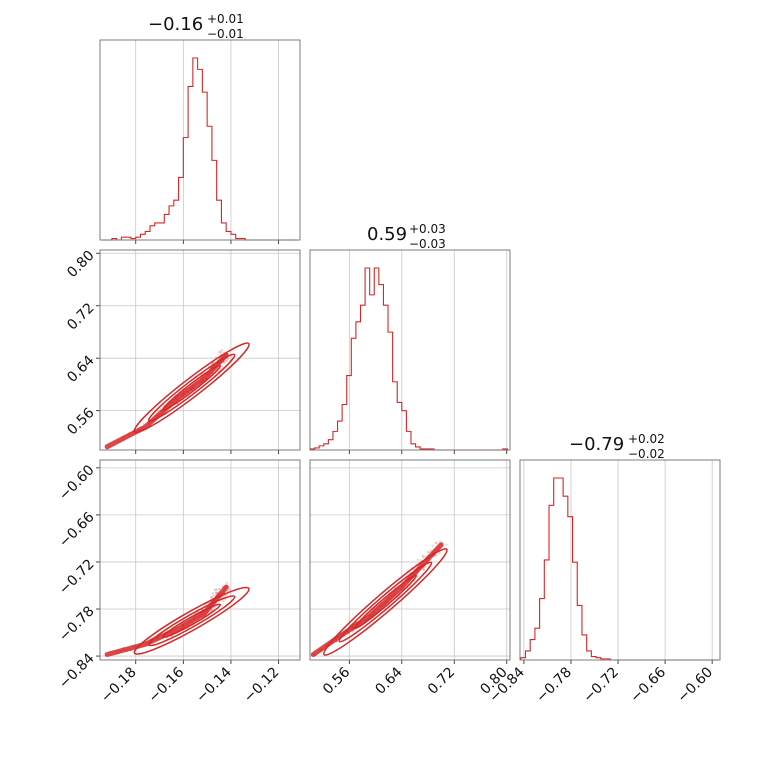  What do you see at coordinates (80, 368) in the screenshot?
I see `y-tick-label: 0.64` at bounding box center [80, 368].